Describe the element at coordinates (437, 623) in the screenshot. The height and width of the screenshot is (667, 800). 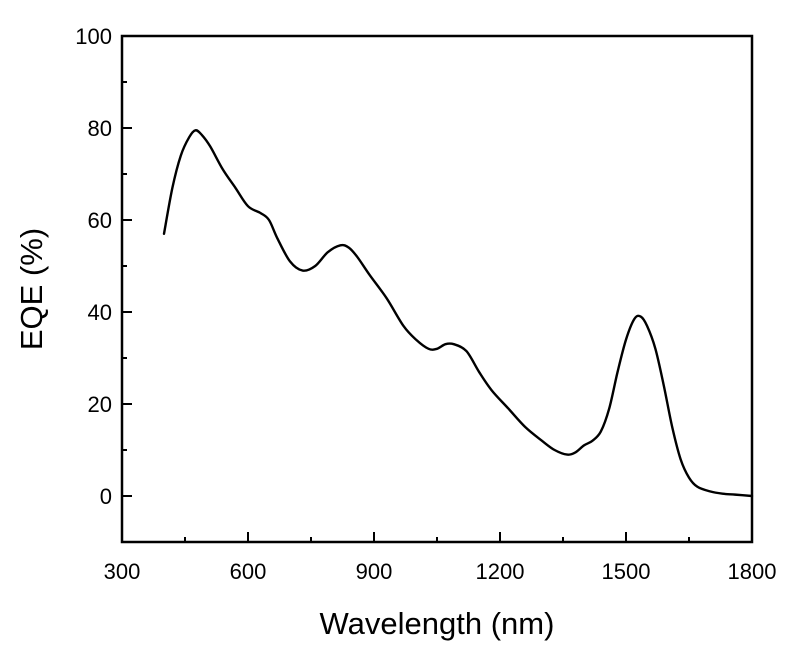
I see `x-axis-title: Wavelength (nm)` at that location.